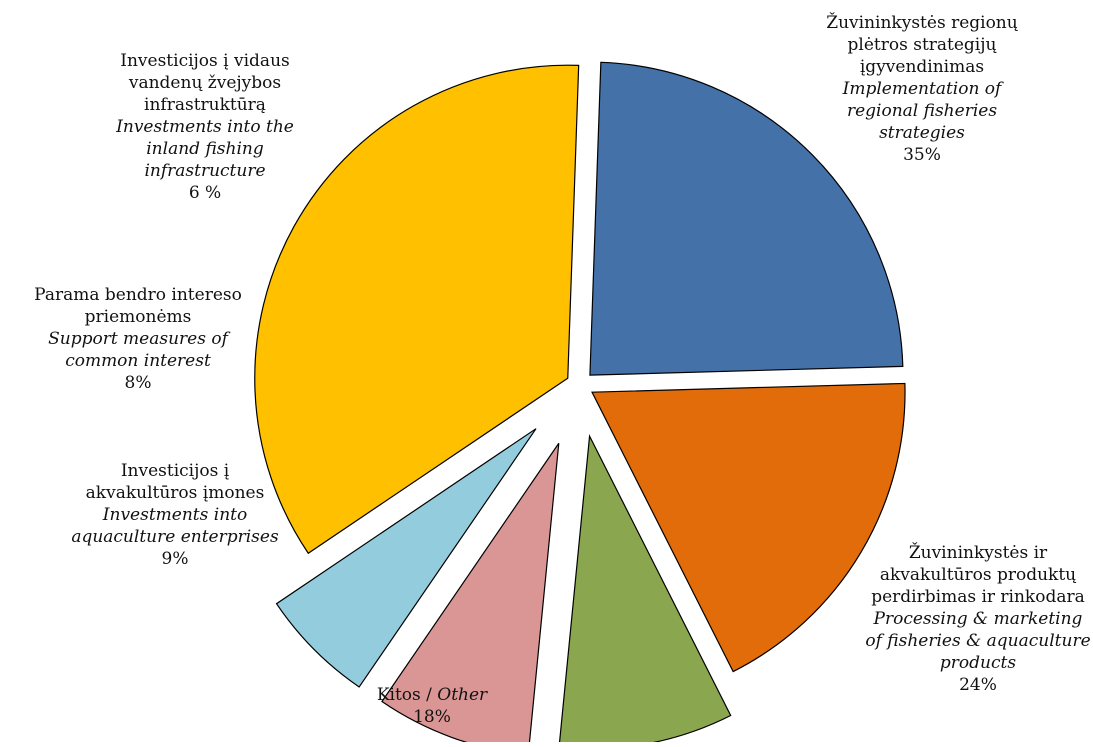 This screenshot has height=747, width=1093. Describe the element at coordinates (978, 685) in the screenshot. I see `slice-percent-label: 24%` at that location.